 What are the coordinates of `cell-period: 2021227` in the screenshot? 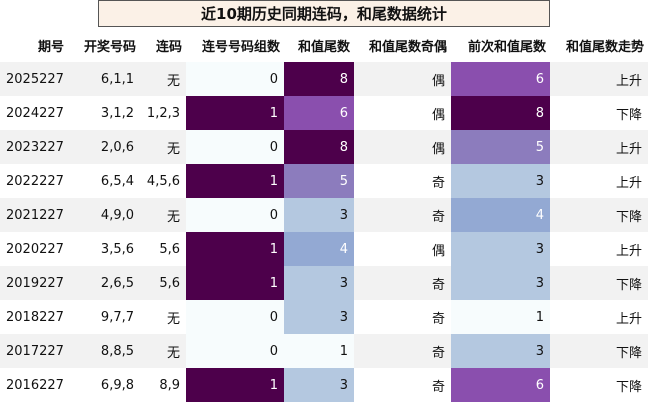 It's located at (34, 215).